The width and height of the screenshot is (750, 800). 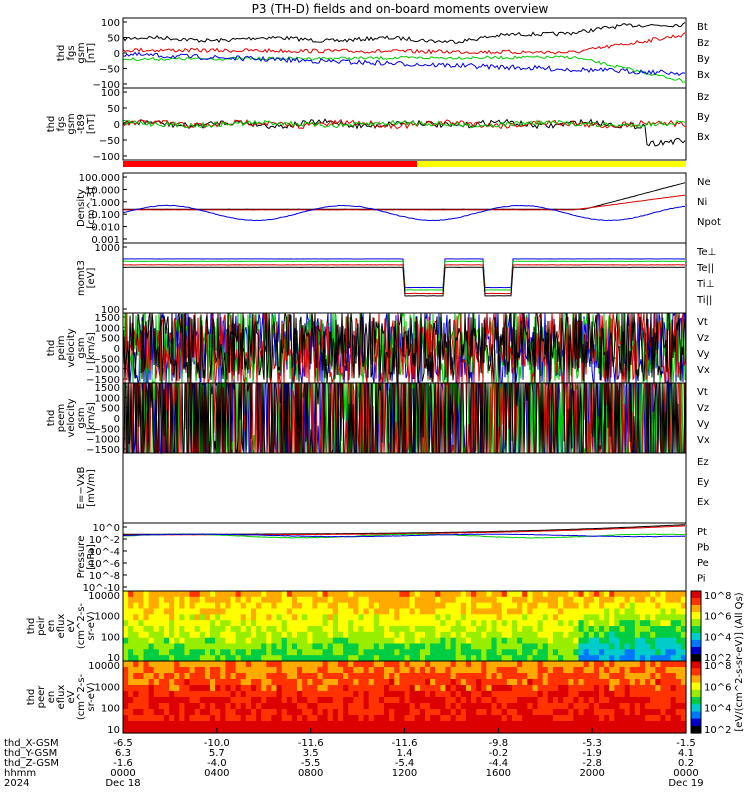 What do you see at coordinates (51, 418) in the screenshot?
I see `ylabel-line: thd` at bounding box center [51, 418].